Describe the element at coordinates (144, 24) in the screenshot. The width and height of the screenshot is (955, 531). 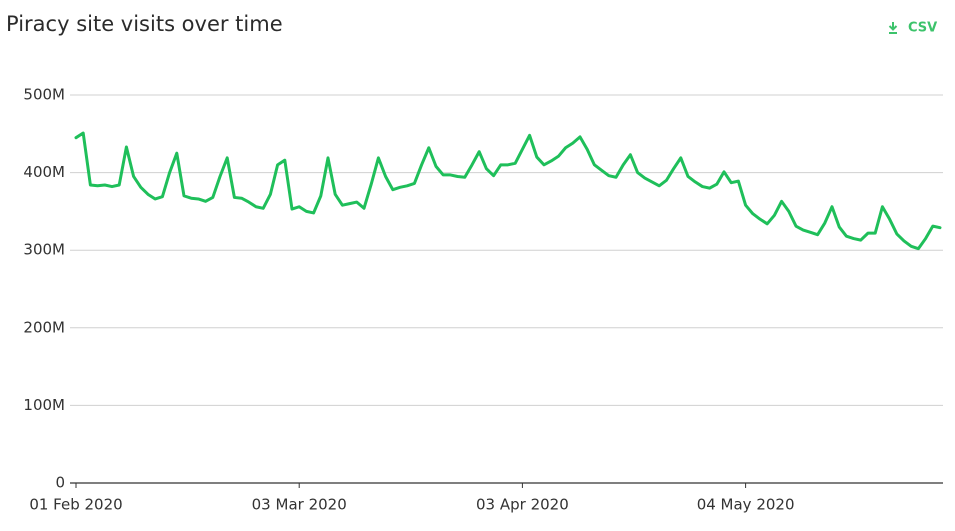
I see `chart-title: Piracy site visits over time` at that location.